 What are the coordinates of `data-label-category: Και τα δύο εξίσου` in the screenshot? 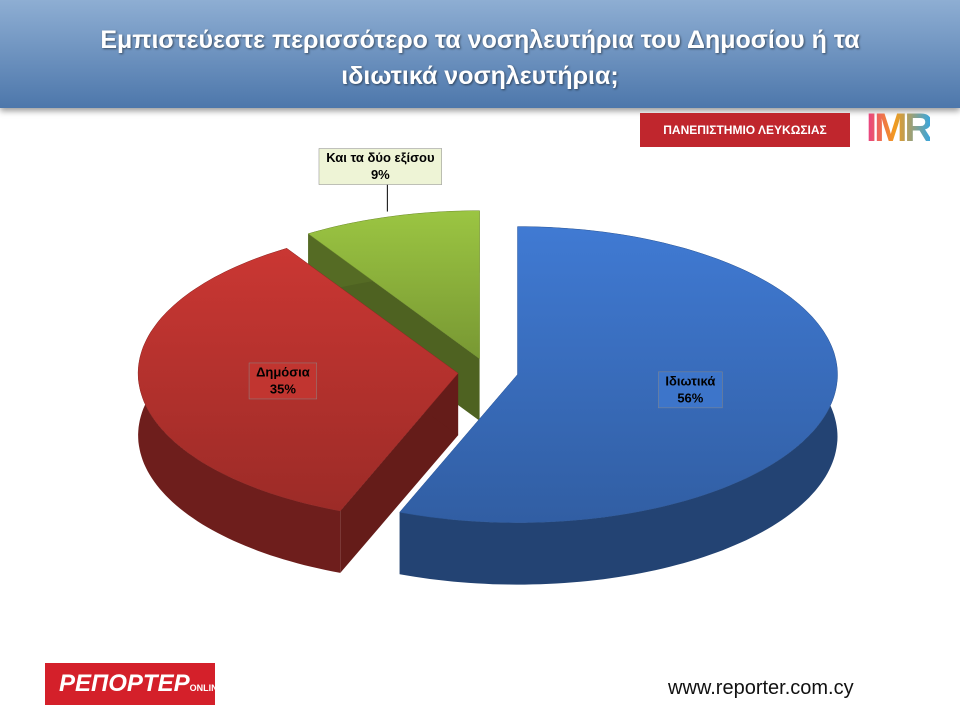 It's located at (380, 157).